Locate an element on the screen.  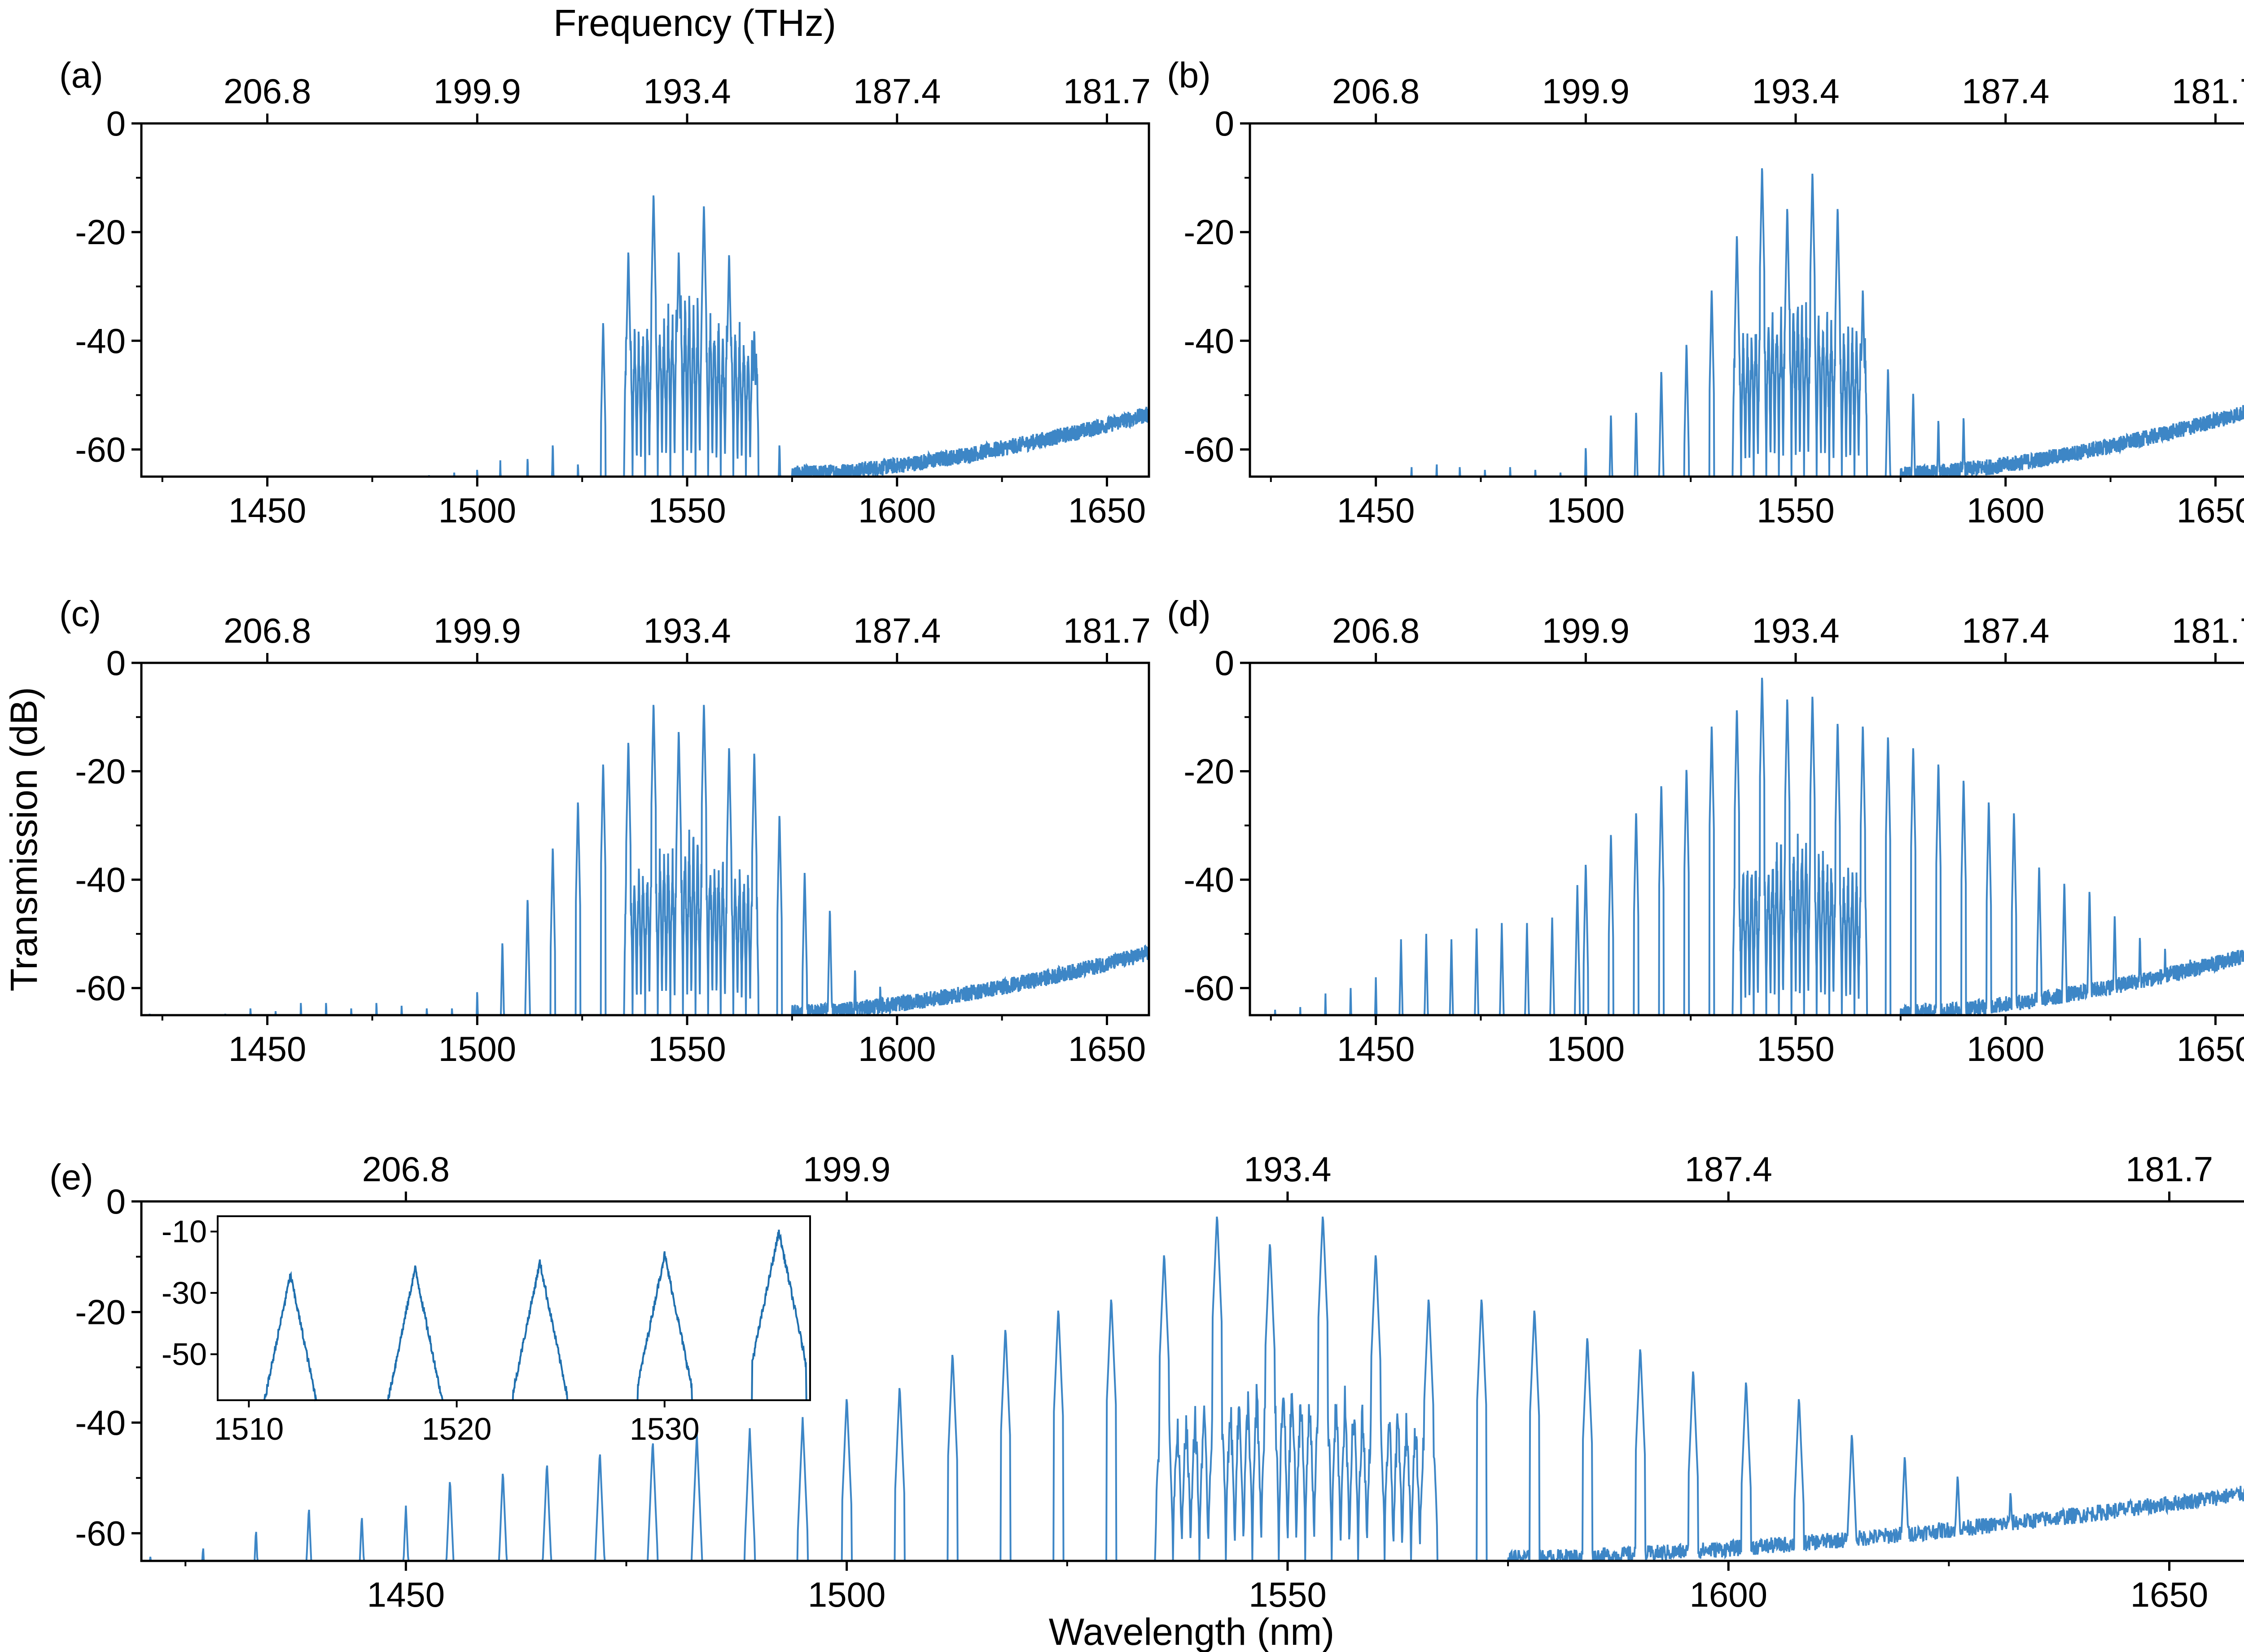
x-tick-label-e: 1500 is located at coordinates (847, 1594).